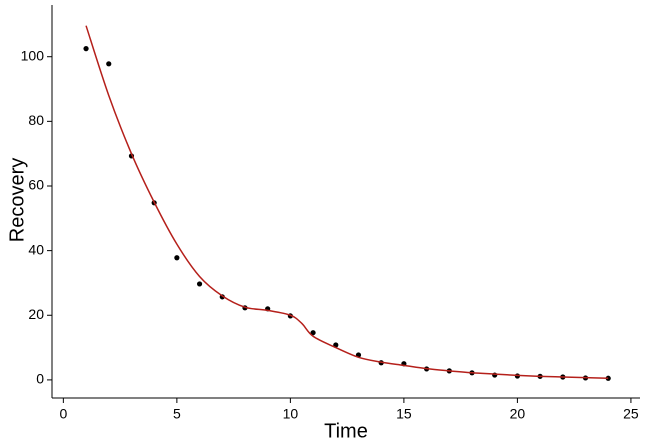 This screenshot has width=649, height=447. What do you see at coordinates (631, 414) in the screenshot?
I see `x-tick-label: 25` at bounding box center [631, 414].